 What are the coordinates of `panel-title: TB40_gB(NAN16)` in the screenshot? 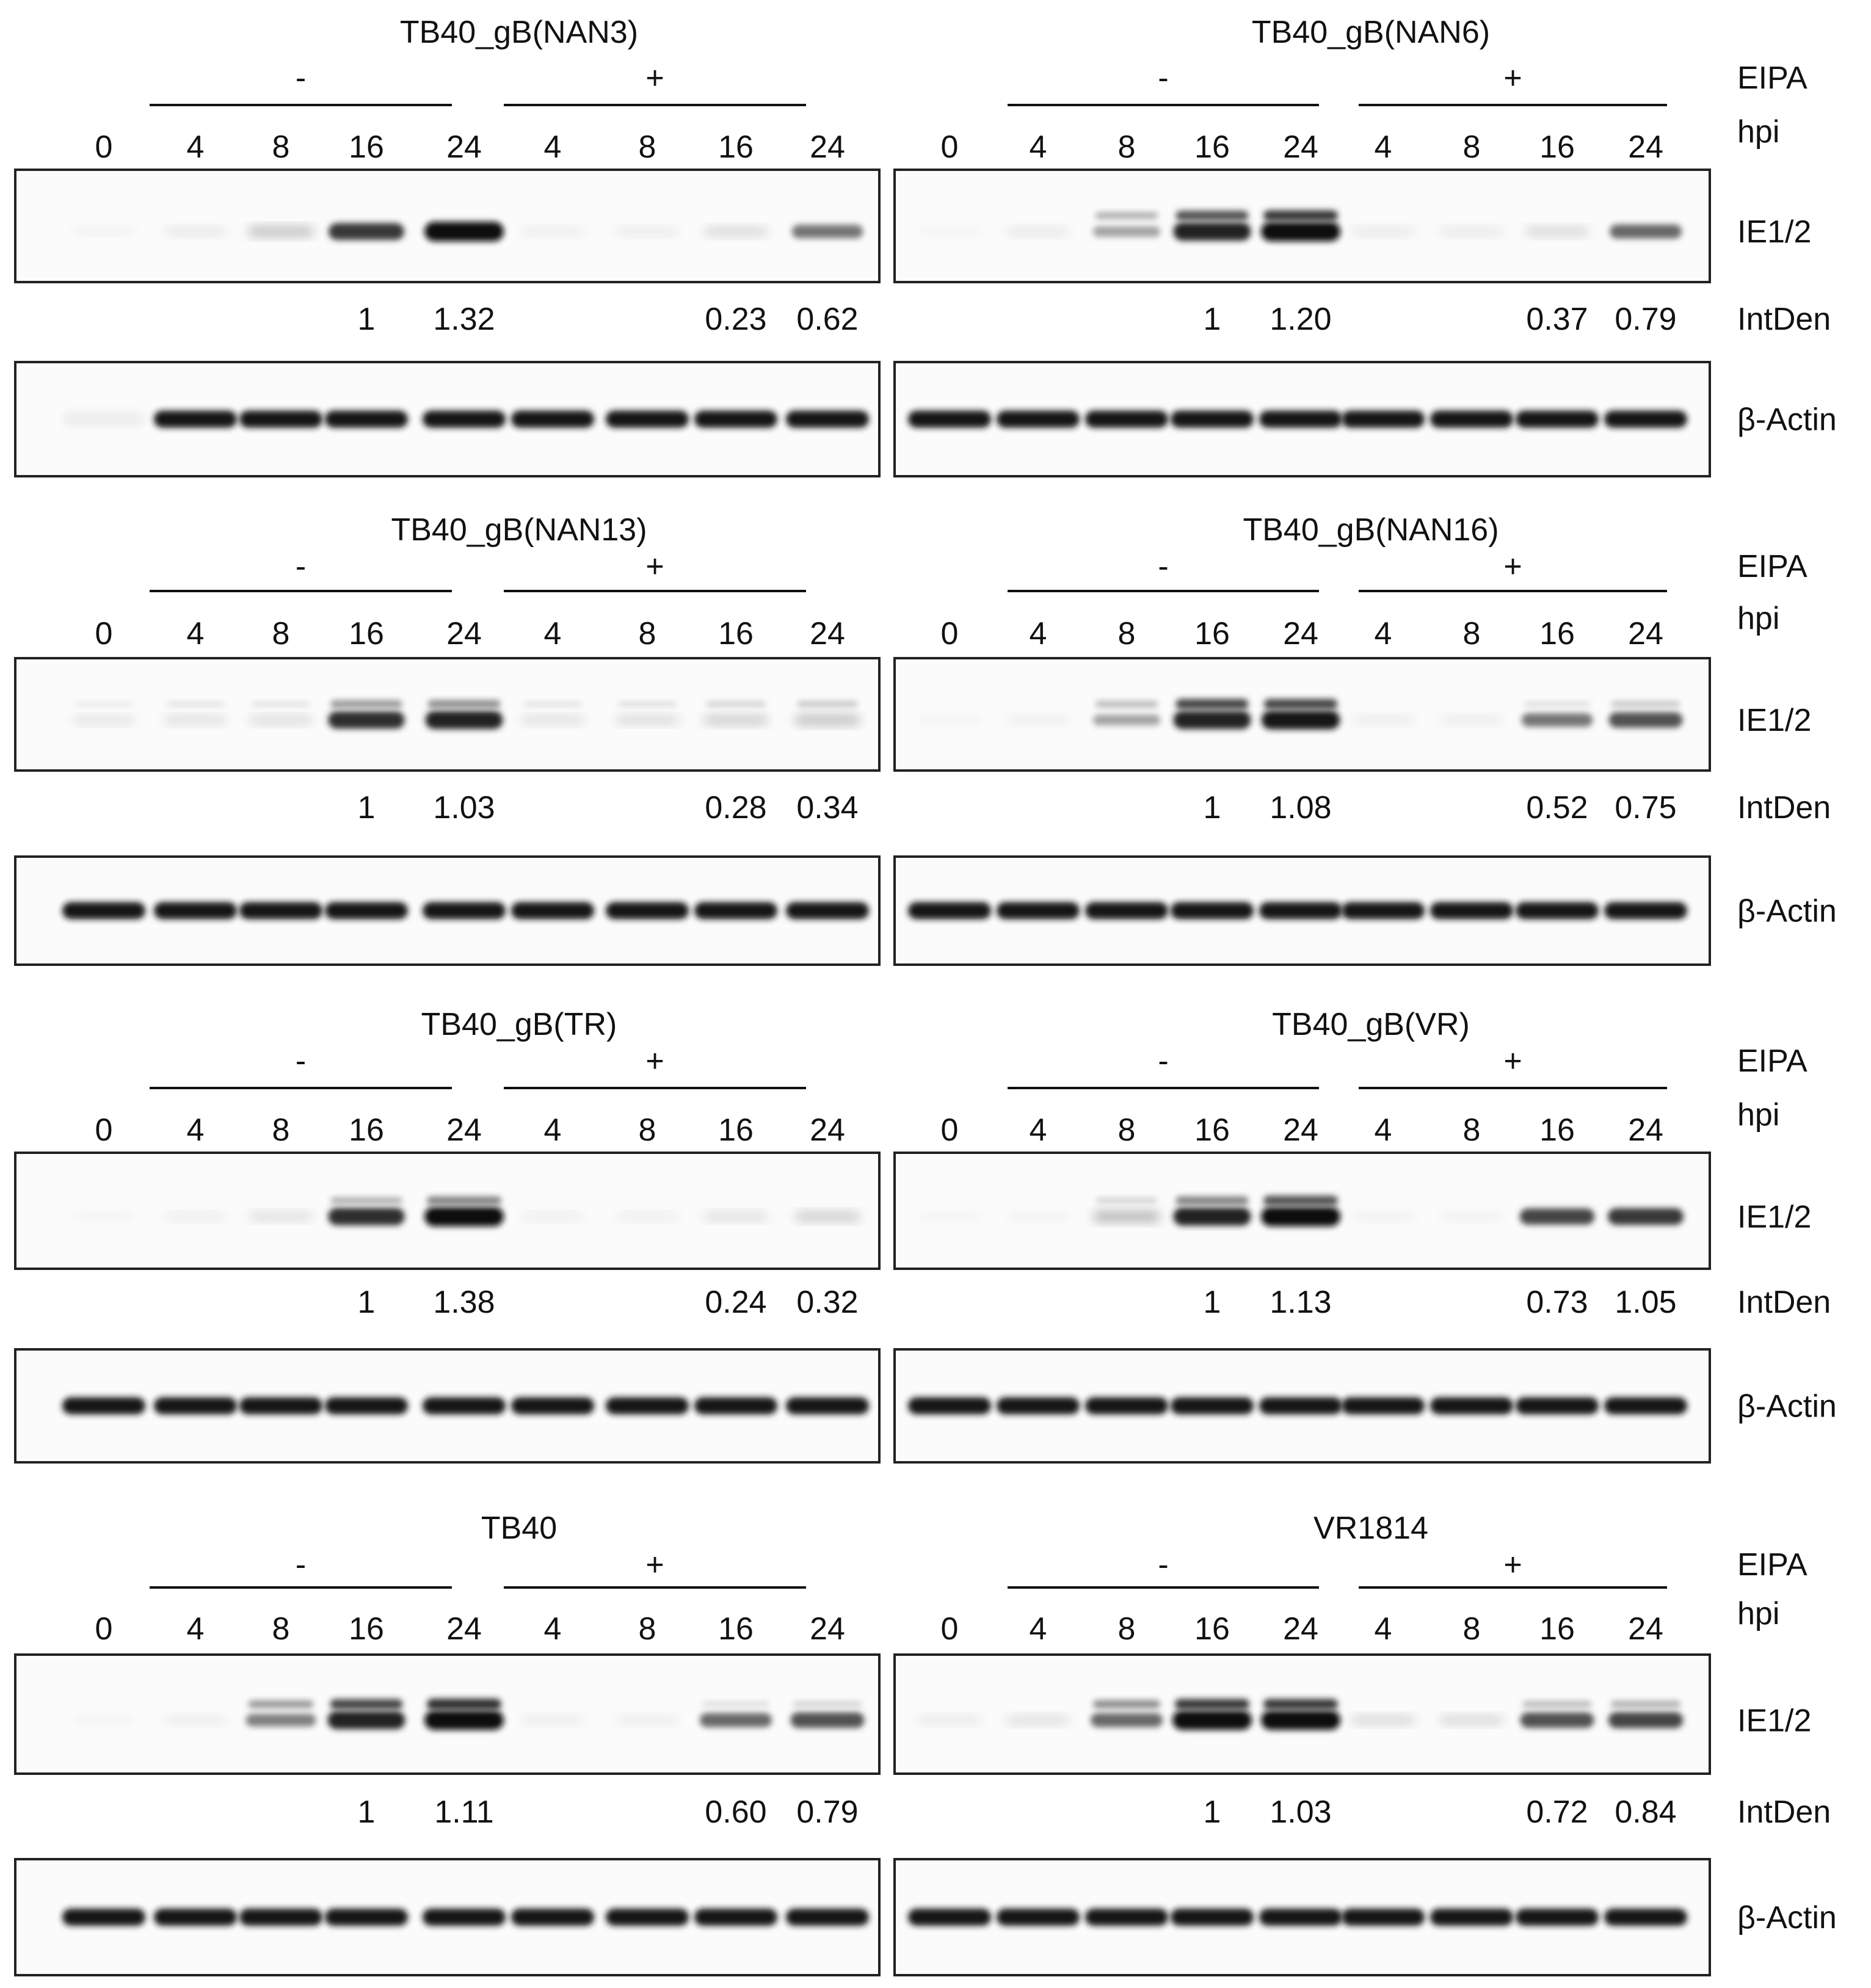 It's located at (1371, 530).